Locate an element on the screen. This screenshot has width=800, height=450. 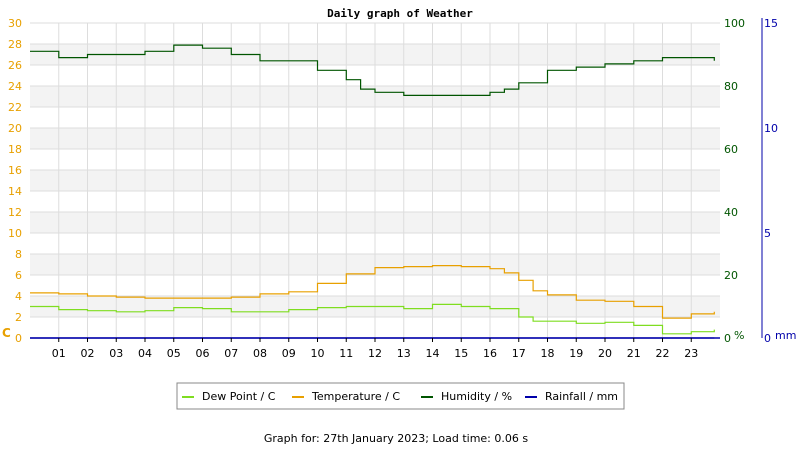
humidity-tick-label: 60 is located at coordinates (731, 149).